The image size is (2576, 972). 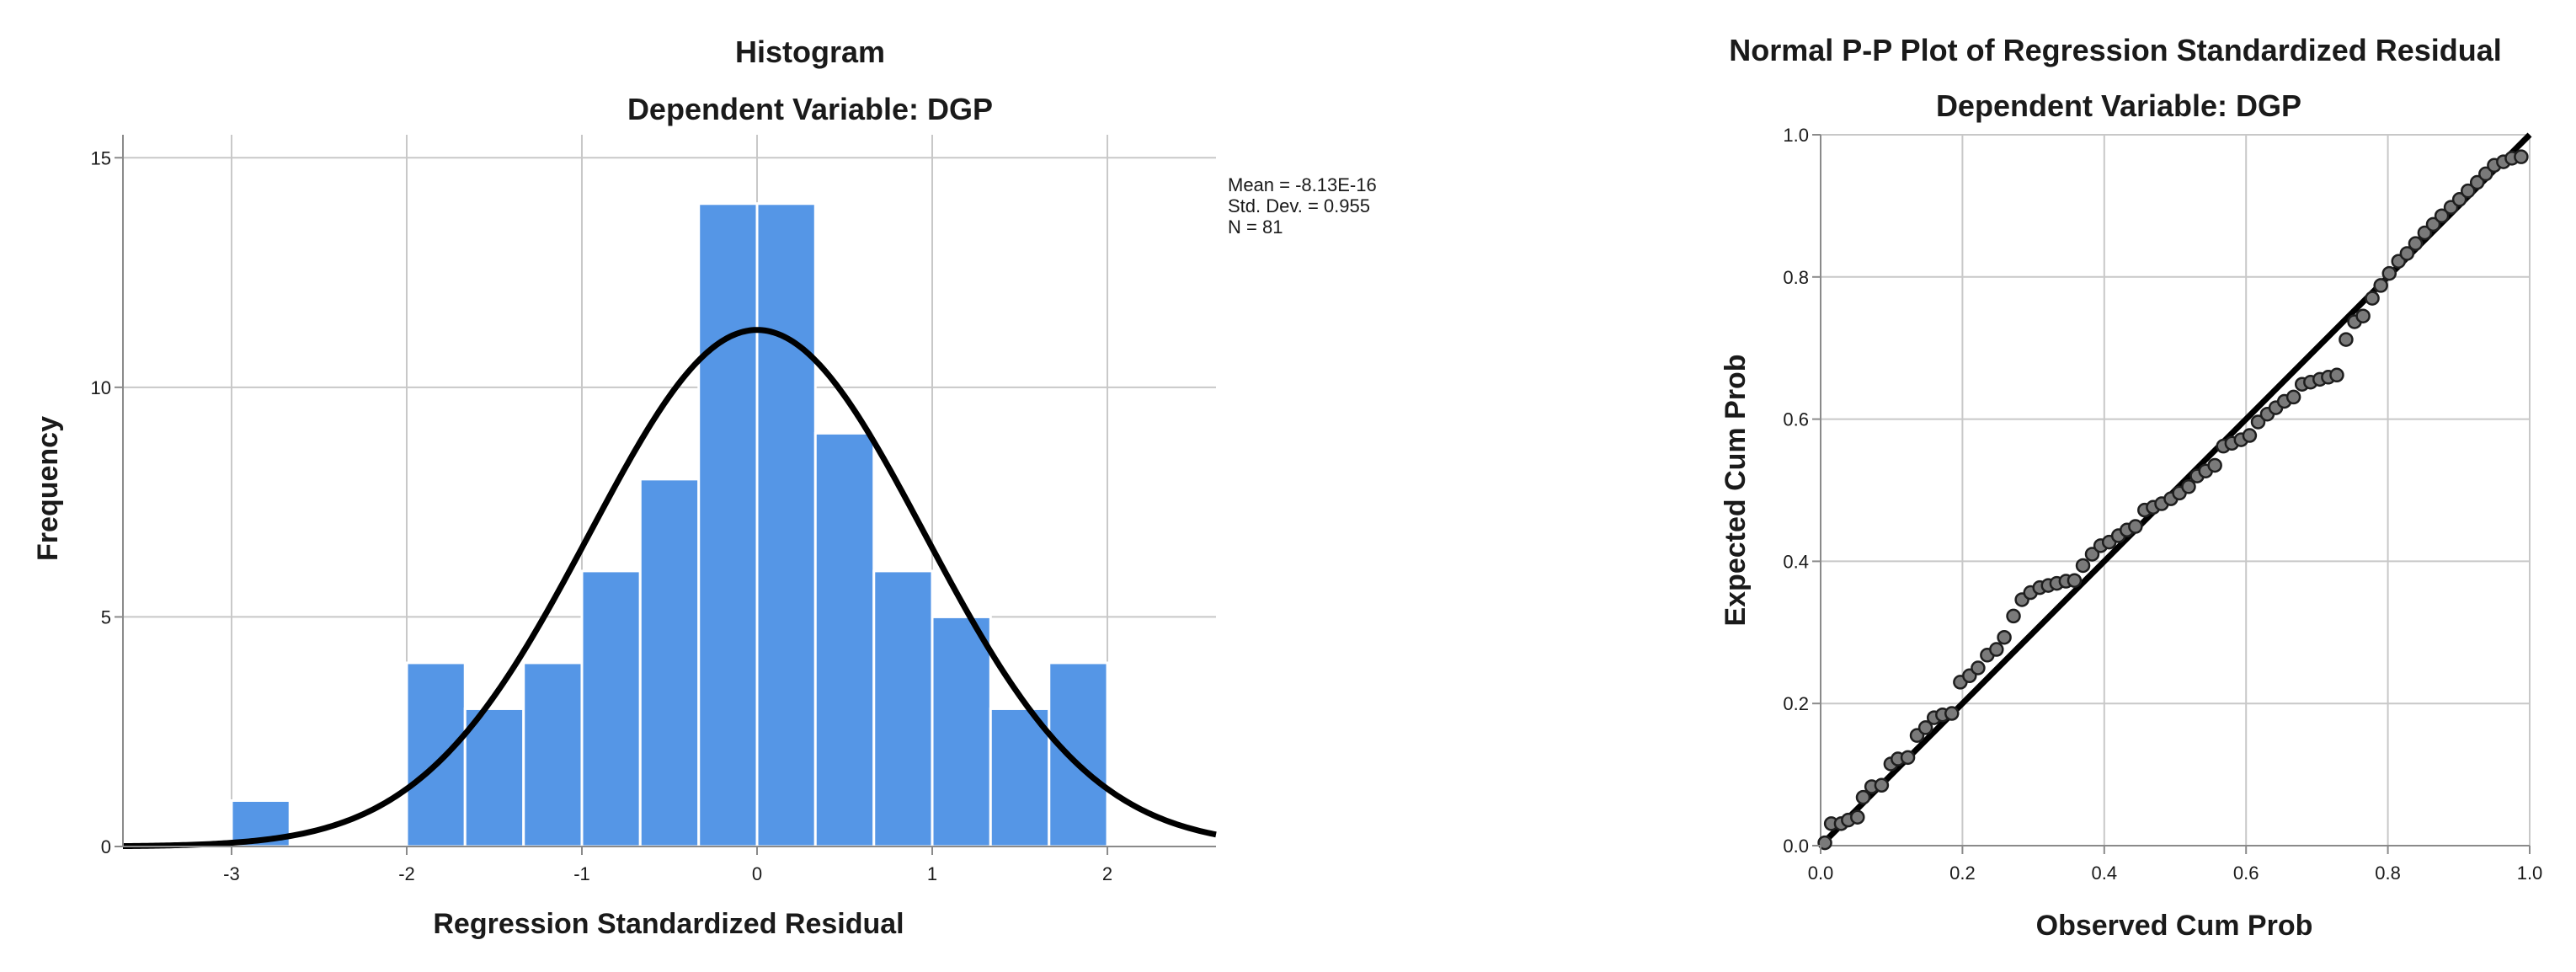 I want to click on stats-std-dev: Std. Dev. = 0.955, so click(x=1299, y=205).